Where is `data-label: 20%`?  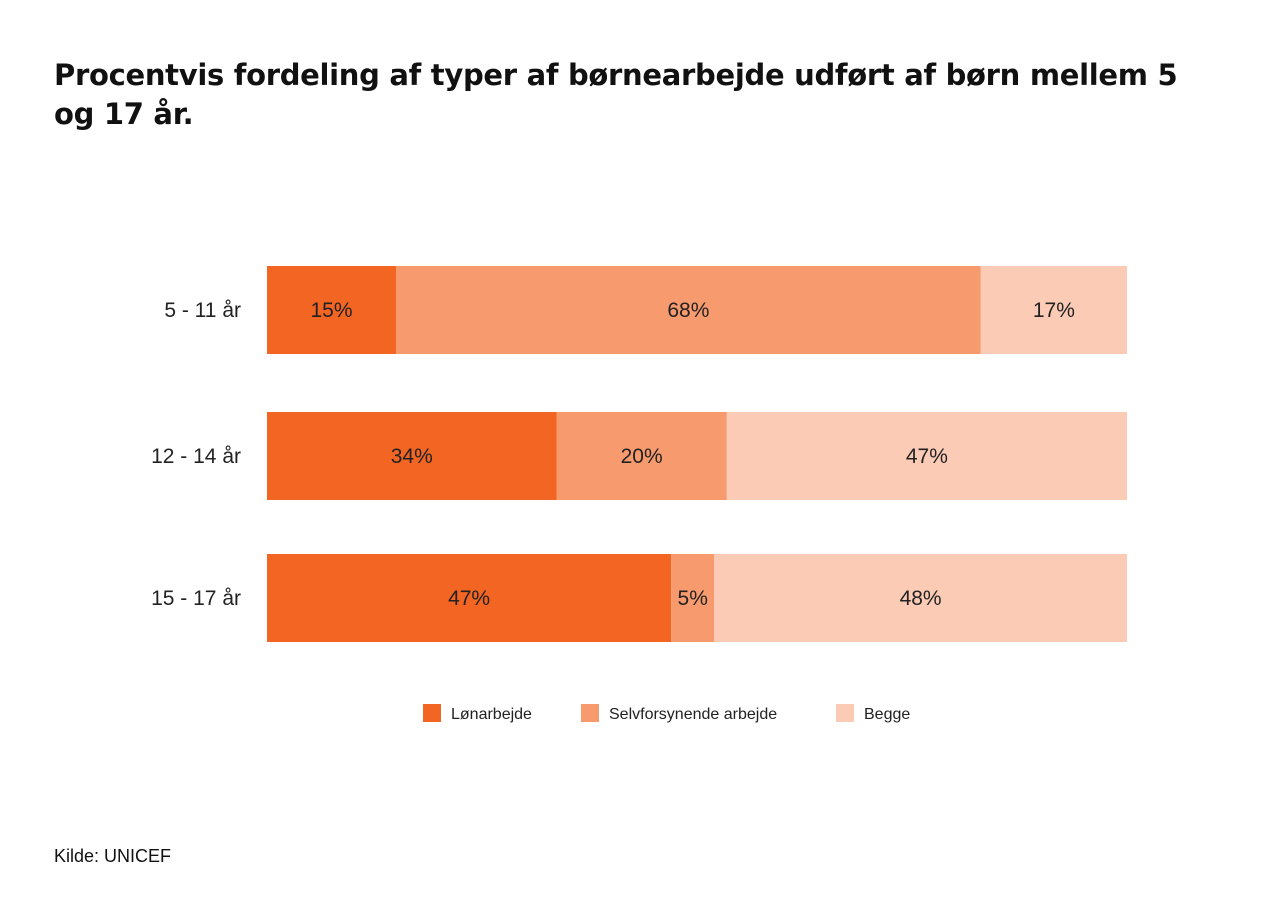 data-label: 20% is located at coordinates (642, 456).